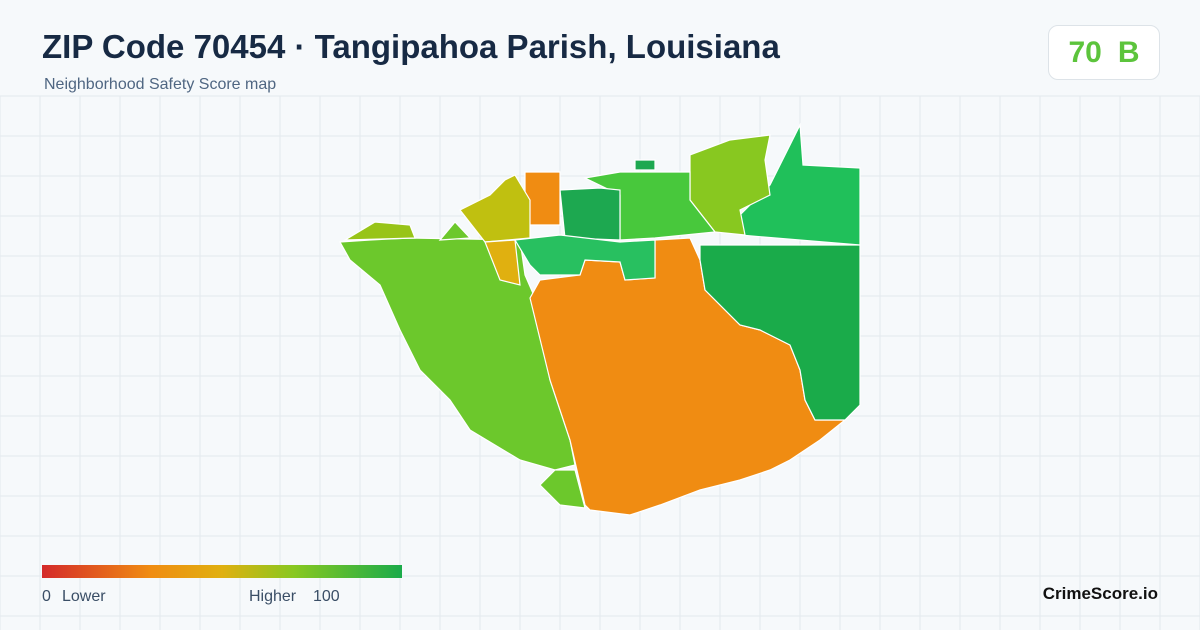 This screenshot has width=1200, height=630. What do you see at coordinates (273, 596) in the screenshot?
I see `legend-max-label: Higher` at bounding box center [273, 596].